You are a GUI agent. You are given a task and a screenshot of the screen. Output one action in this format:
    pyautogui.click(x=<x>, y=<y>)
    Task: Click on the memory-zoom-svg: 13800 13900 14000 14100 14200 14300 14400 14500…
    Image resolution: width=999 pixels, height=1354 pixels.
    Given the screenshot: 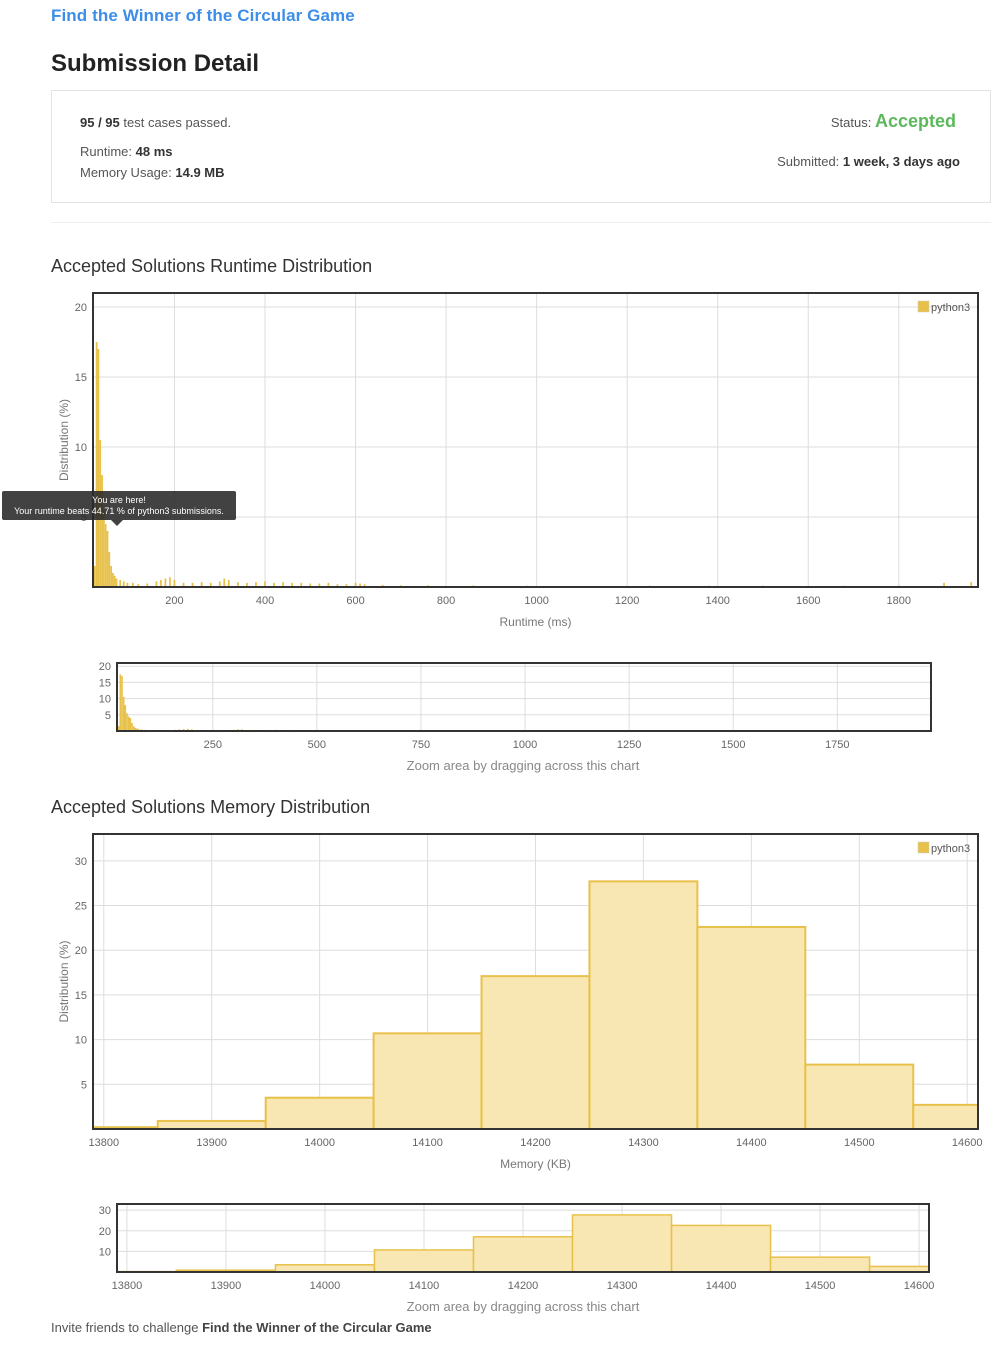 What is the action you would take?
    pyautogui.click(x=499, y=1246)
    